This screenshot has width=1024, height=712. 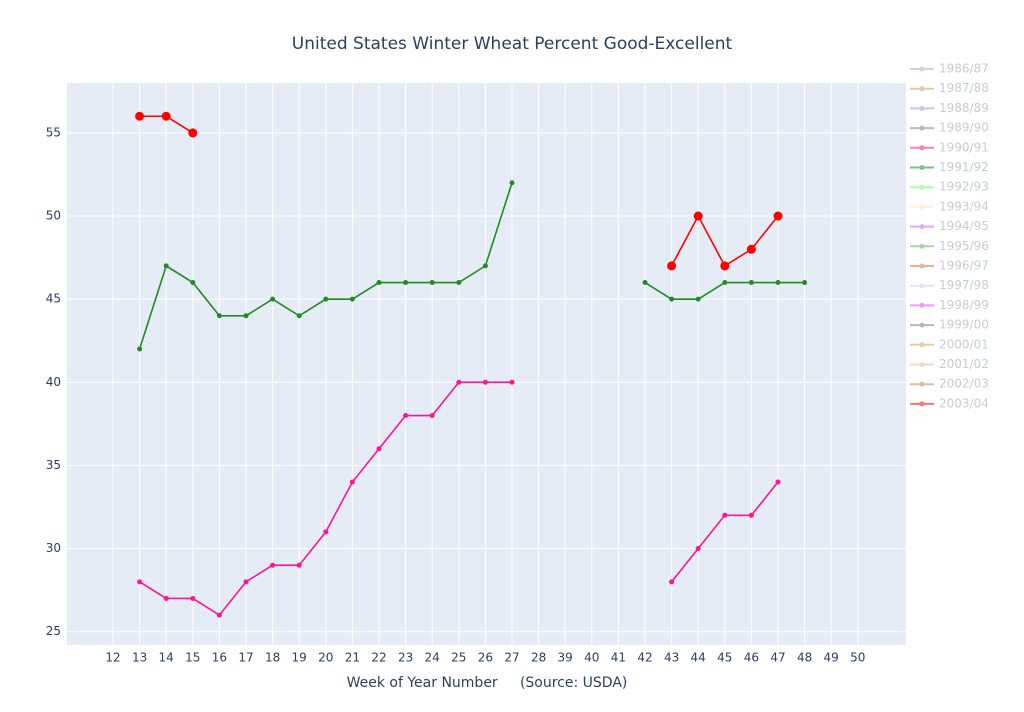 What do you see at coordinates (964, 69) in the screenshot?
I see `legend-label: 1986/87` at bounding box center [964, 69].